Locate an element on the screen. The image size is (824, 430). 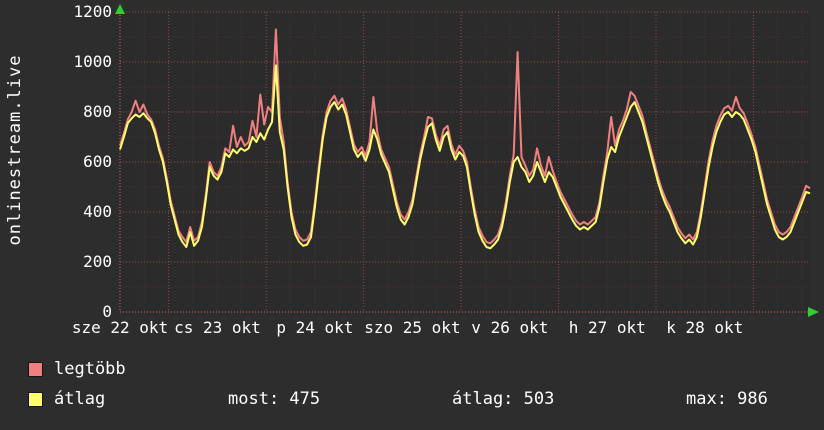
y-axis-arrow-icon is located at coordinates (120, 9).